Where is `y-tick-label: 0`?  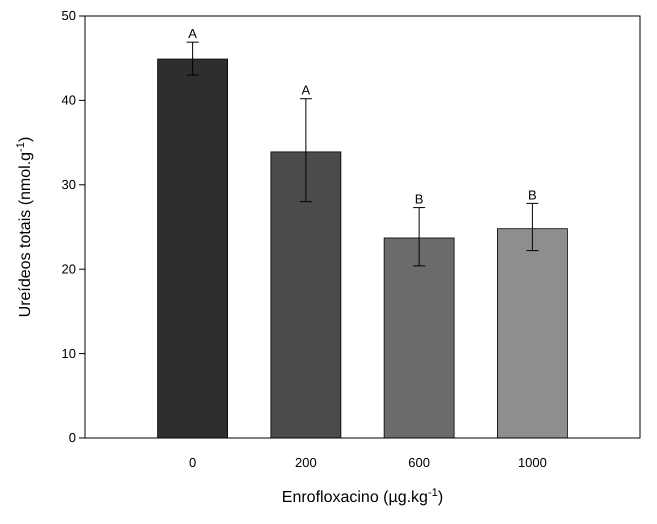
y-tick-label: 0 is located at coordinates (72, 438).